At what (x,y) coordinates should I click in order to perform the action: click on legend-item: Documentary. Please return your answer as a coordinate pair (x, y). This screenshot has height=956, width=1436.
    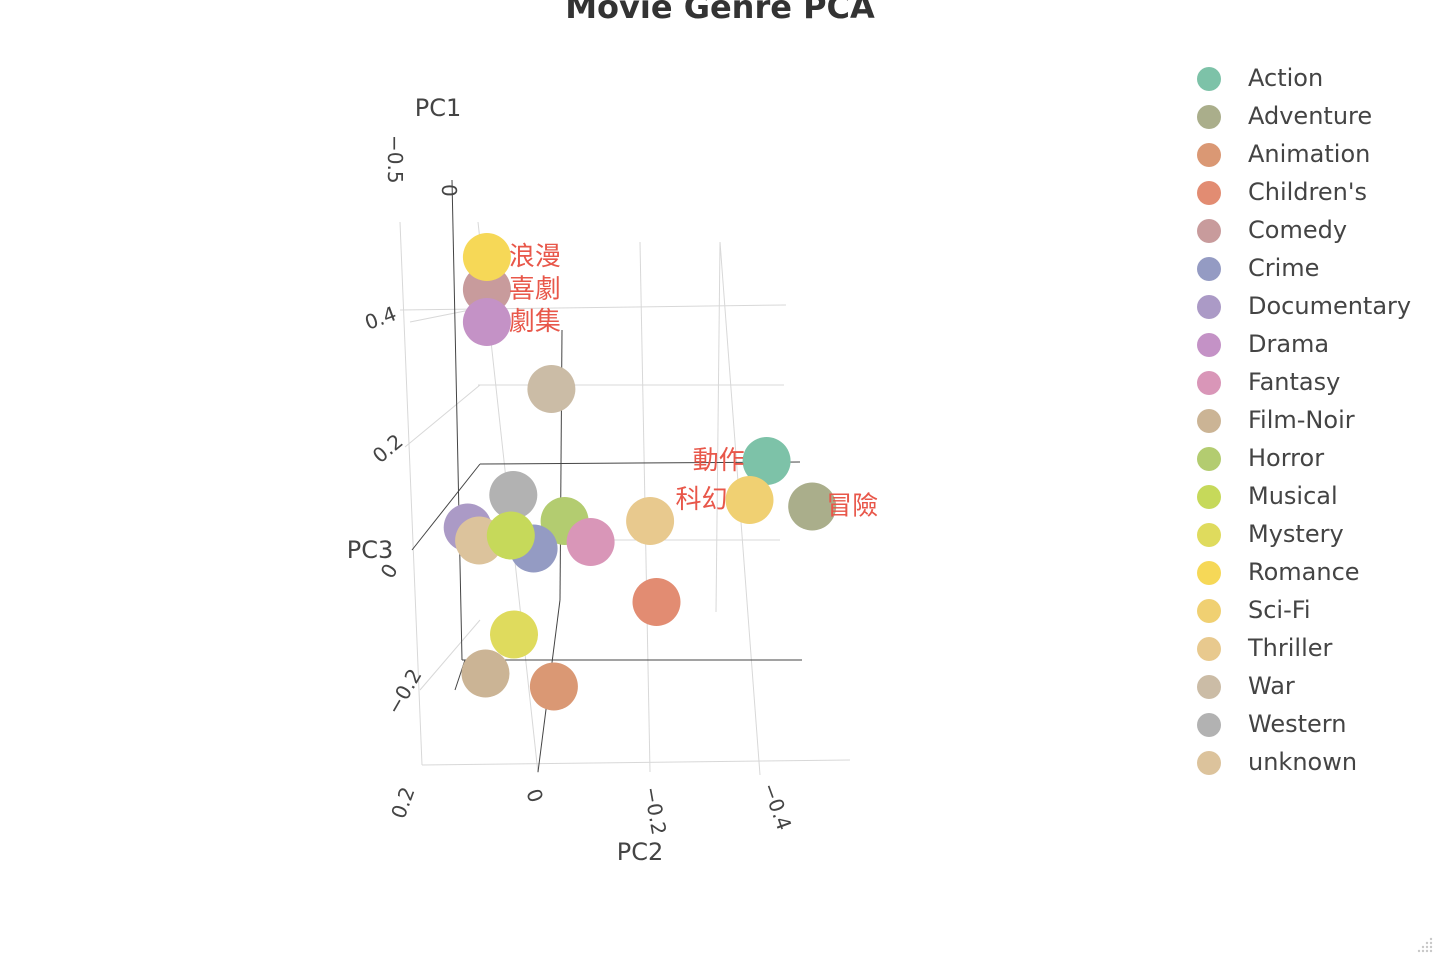
    Looking at the image, I should click on (1310, 307).